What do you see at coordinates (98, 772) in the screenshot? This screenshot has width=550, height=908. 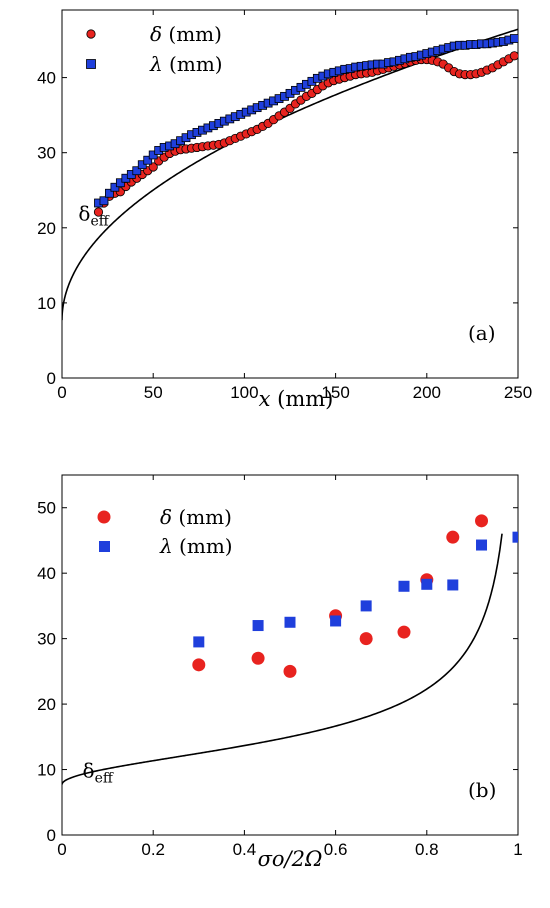 I see `curve-label-b: δeff` at bounding box center [98, 772].